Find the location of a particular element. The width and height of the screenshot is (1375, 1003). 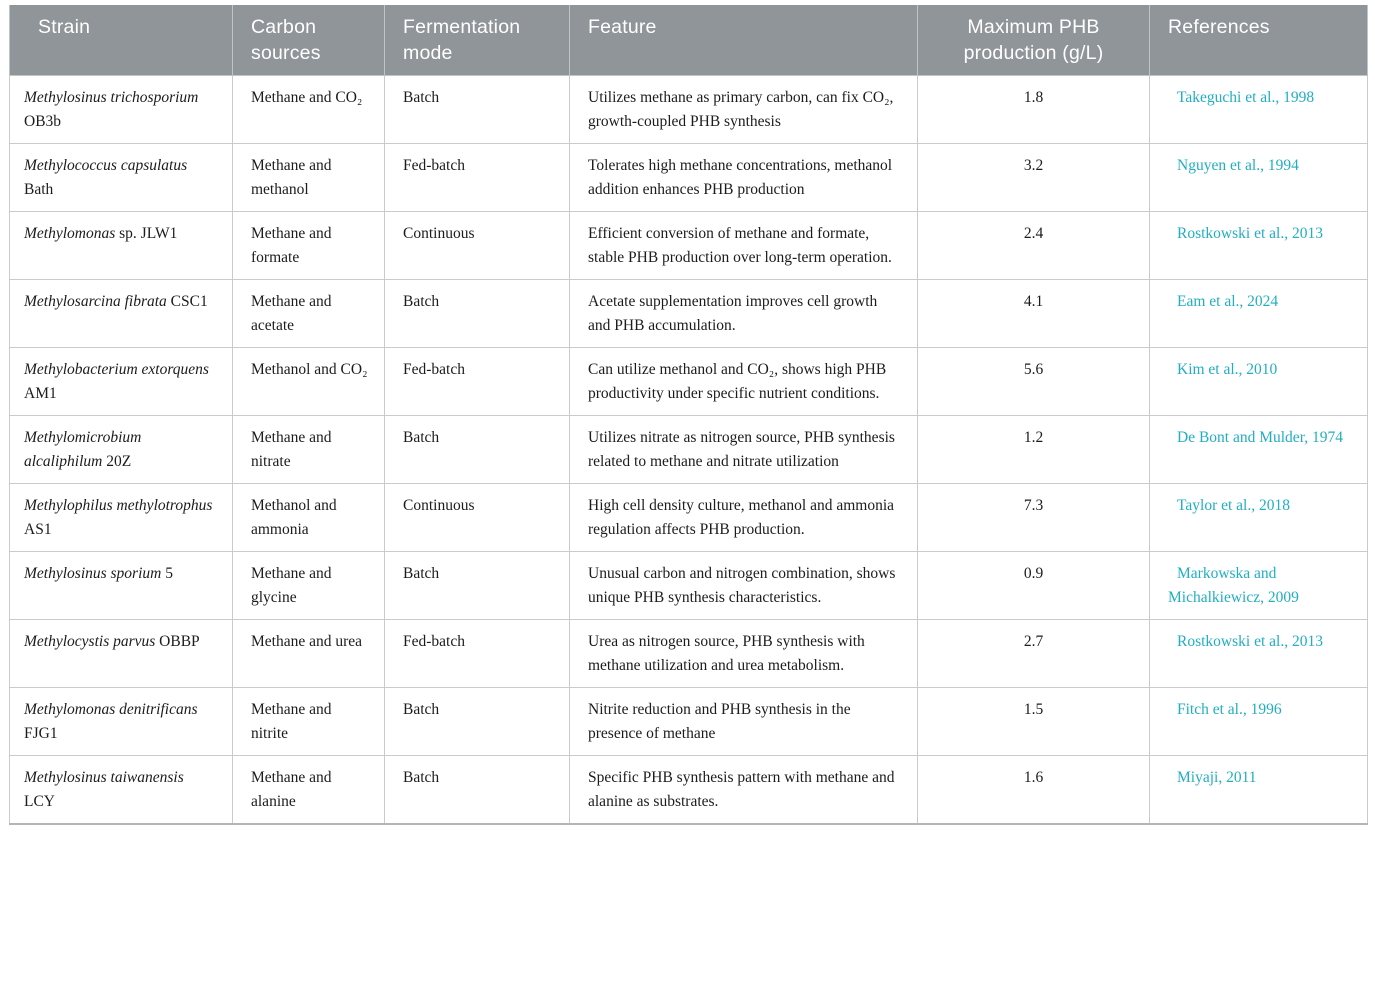

carbon-sources-cell: Methane and alanine is located at coordinates (308, 790).